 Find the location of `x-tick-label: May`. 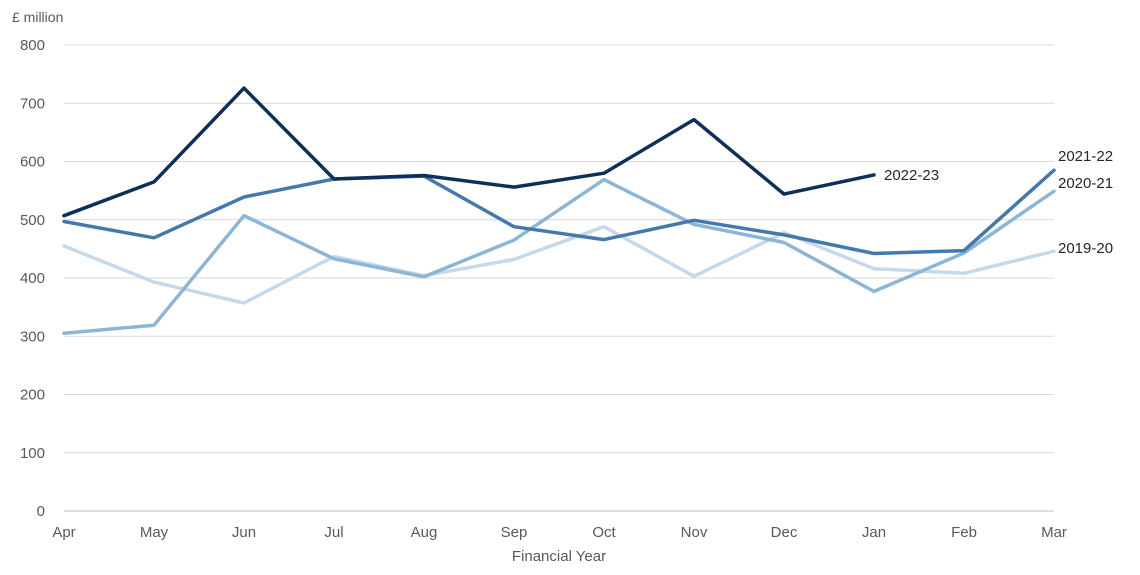

x-tick-label: May is located at coordinates (154, 532).